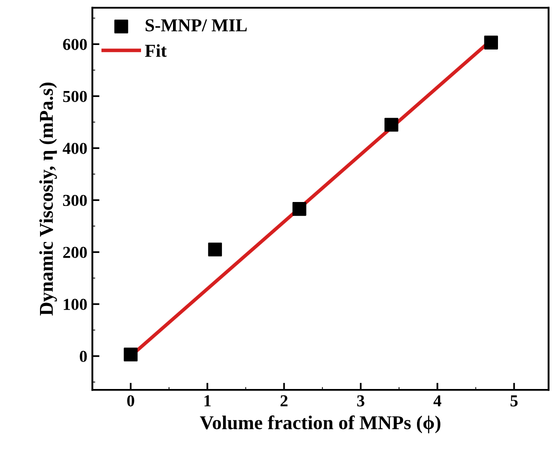 This screenshot has width=553, height=456. What do you see at coordinates (75, 44) in the screenshot?
I see `y-tick-label: 600` at bounding box center [75, 44].